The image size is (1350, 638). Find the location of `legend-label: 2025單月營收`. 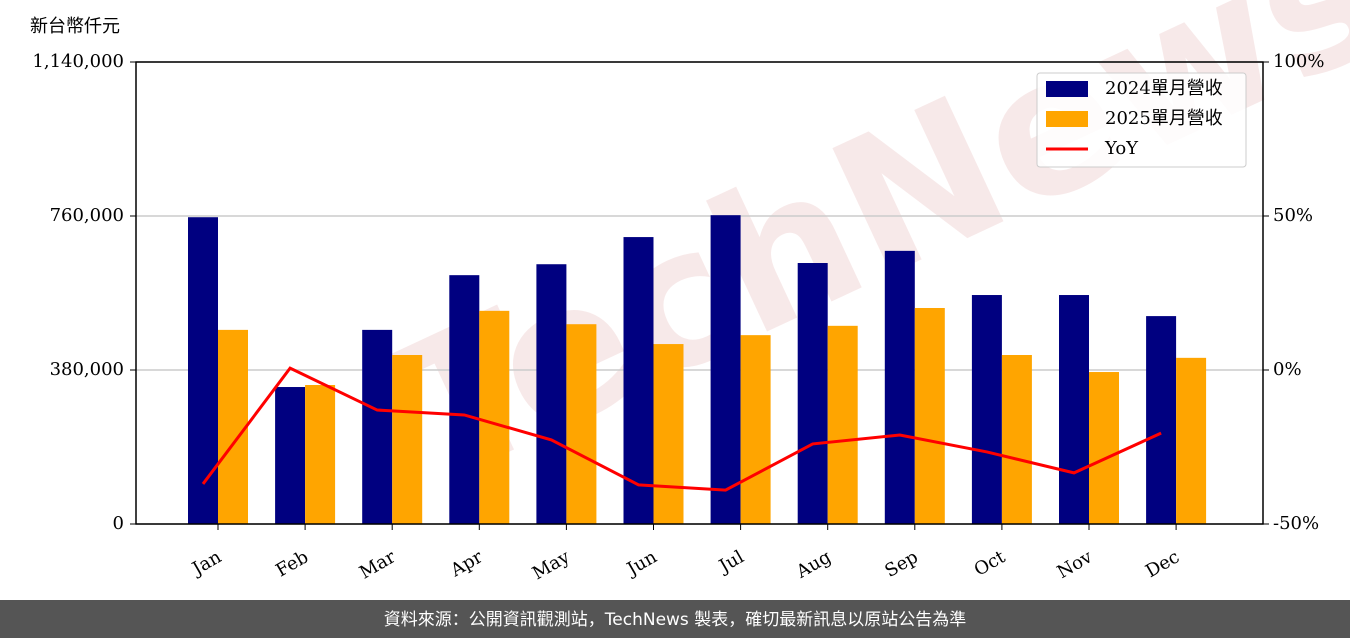

legend-label: 2025單月營收 is located at coordinates (1164, 118).